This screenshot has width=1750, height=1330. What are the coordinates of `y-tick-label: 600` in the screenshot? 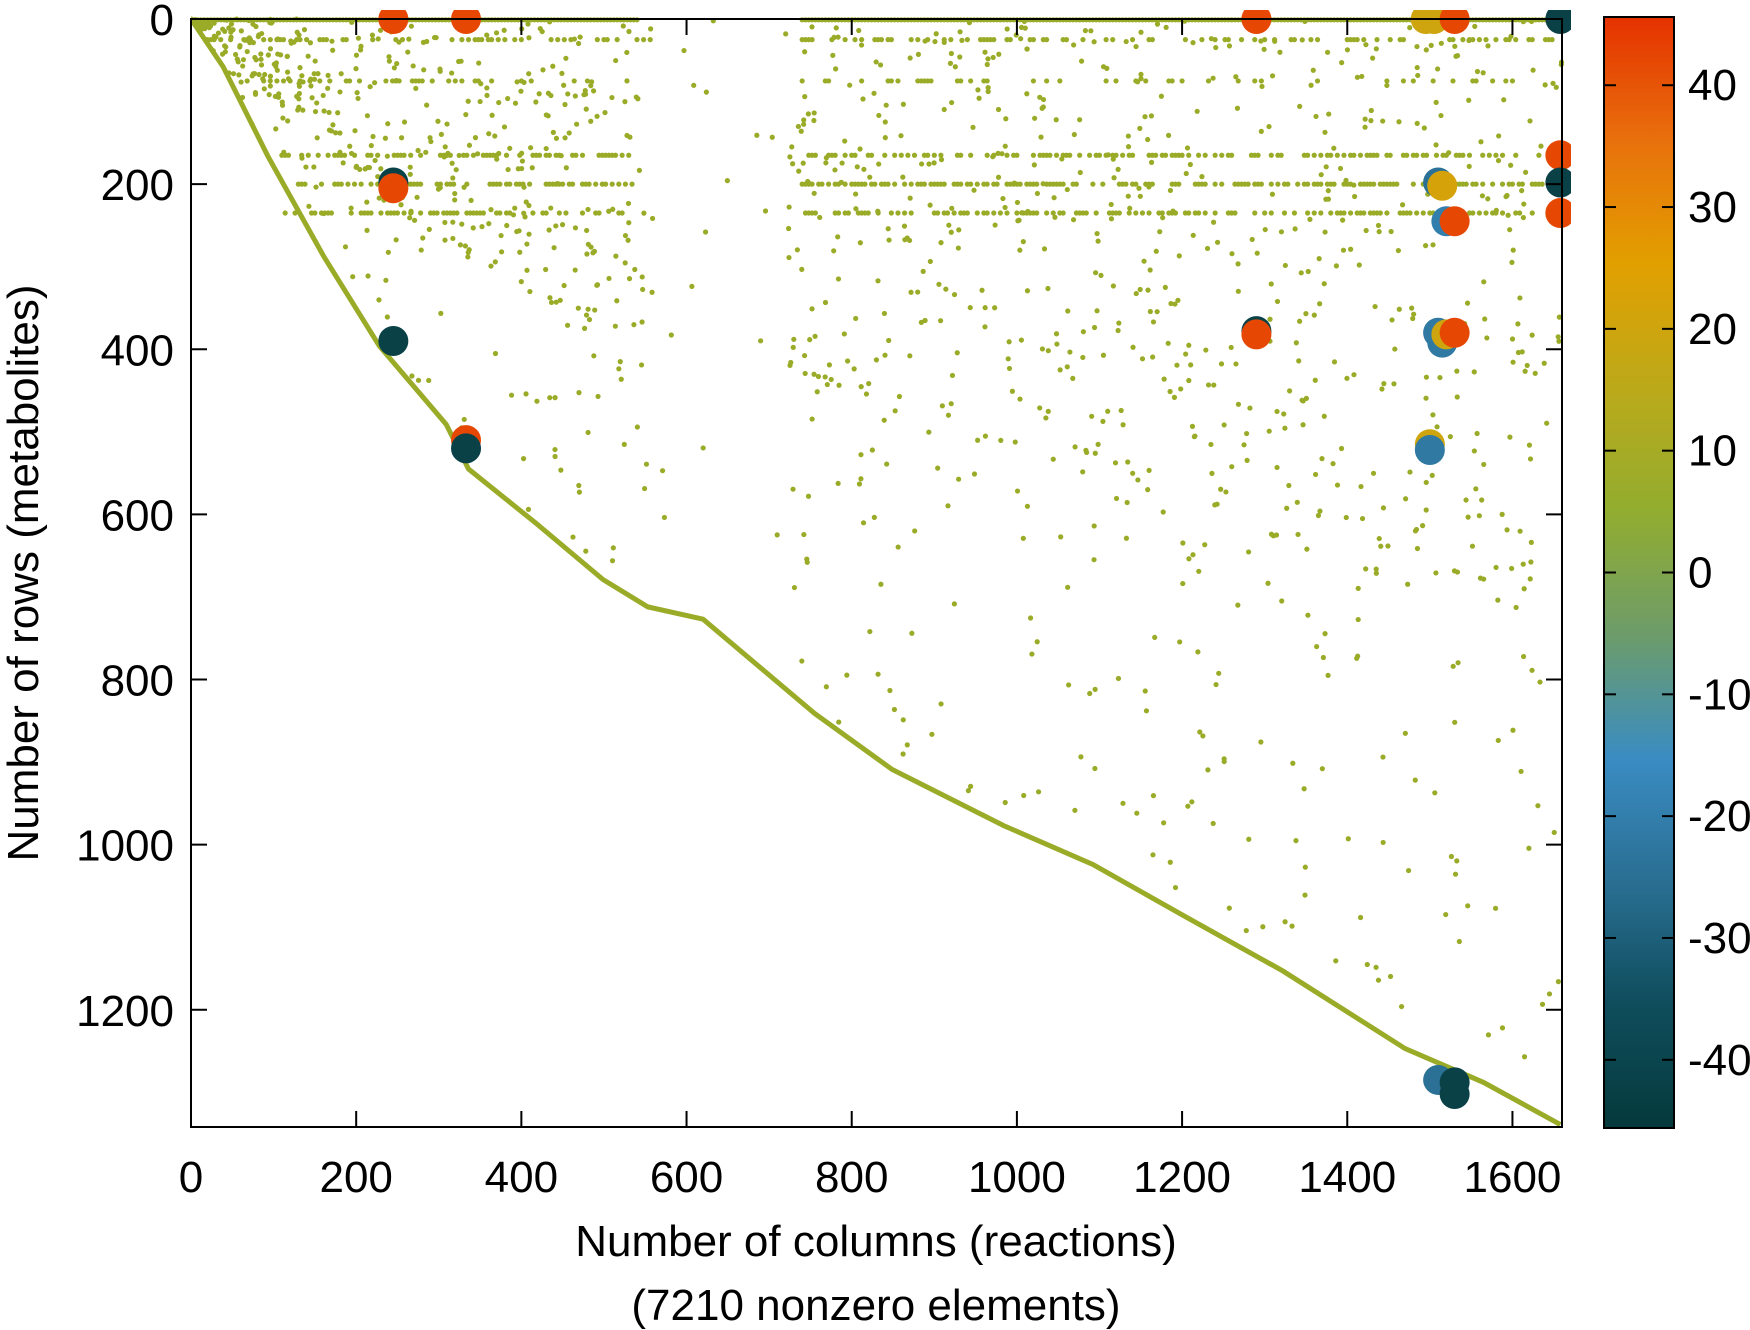 It's located at (137, 515).